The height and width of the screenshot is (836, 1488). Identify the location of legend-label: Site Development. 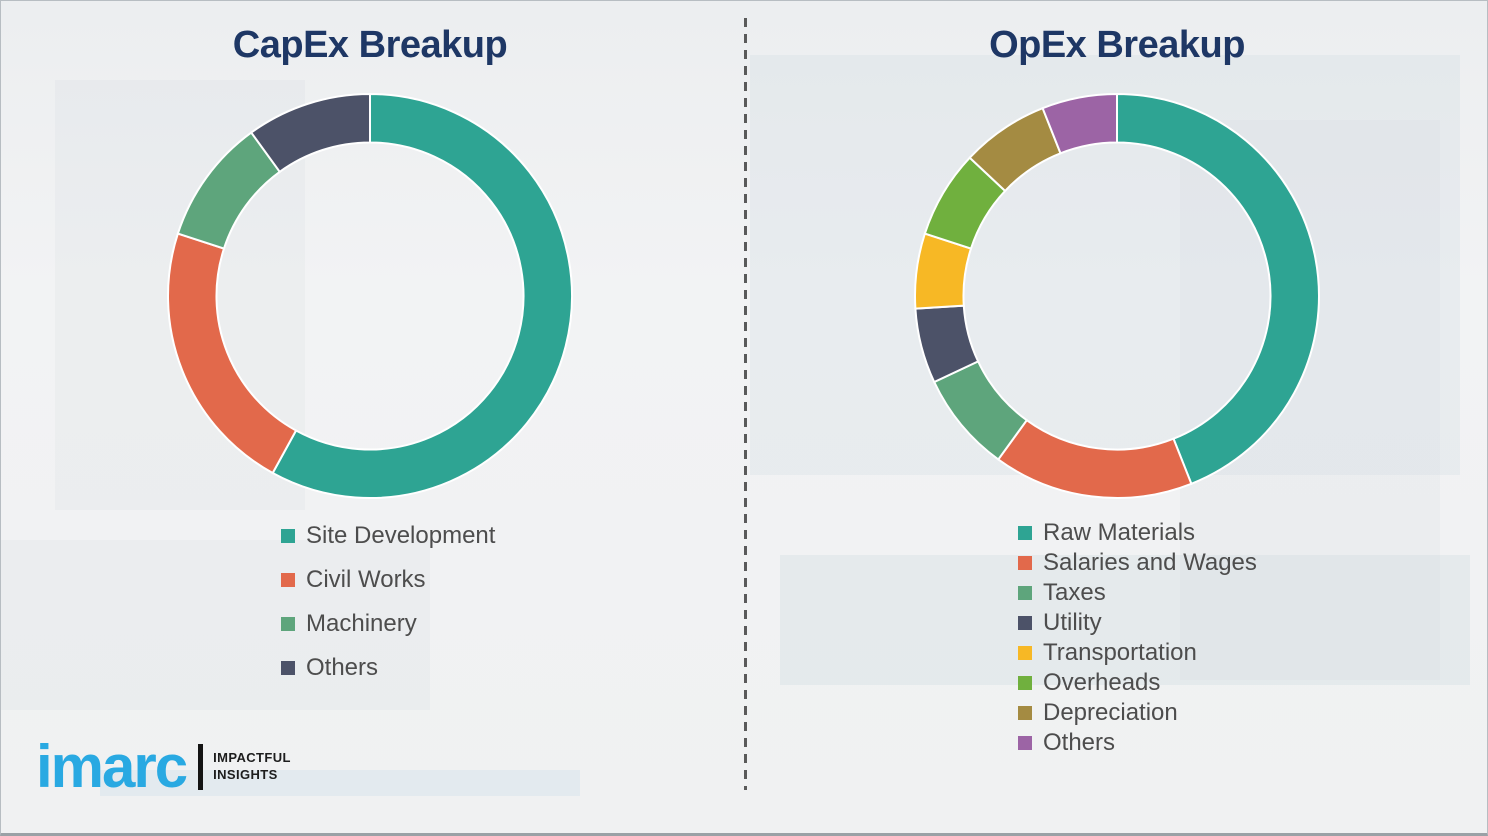
(401, 535).